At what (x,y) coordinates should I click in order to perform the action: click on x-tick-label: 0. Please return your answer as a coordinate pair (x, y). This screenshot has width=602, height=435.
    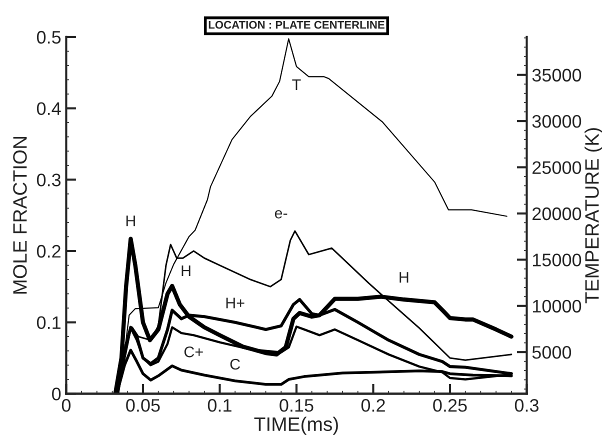
    Looking at the image, I should click on (66, 405).